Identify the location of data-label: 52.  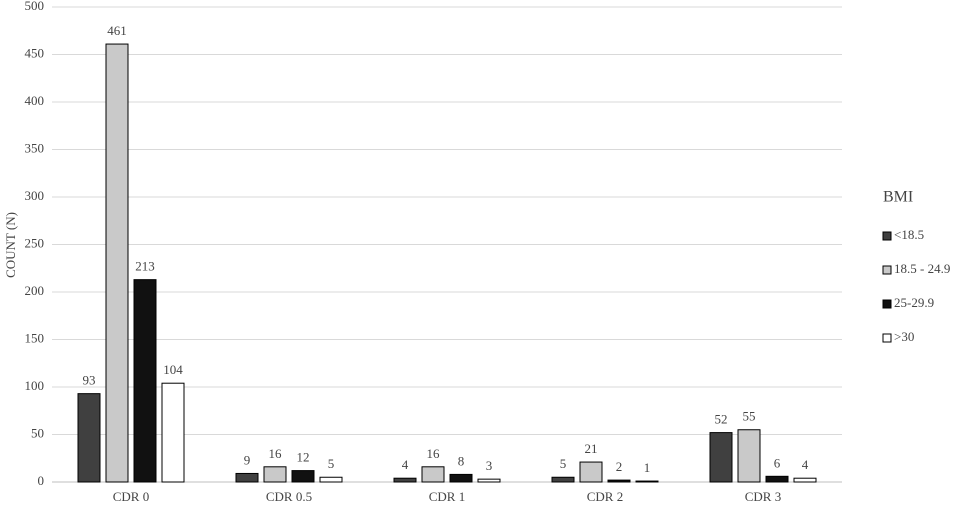
(721, 419).